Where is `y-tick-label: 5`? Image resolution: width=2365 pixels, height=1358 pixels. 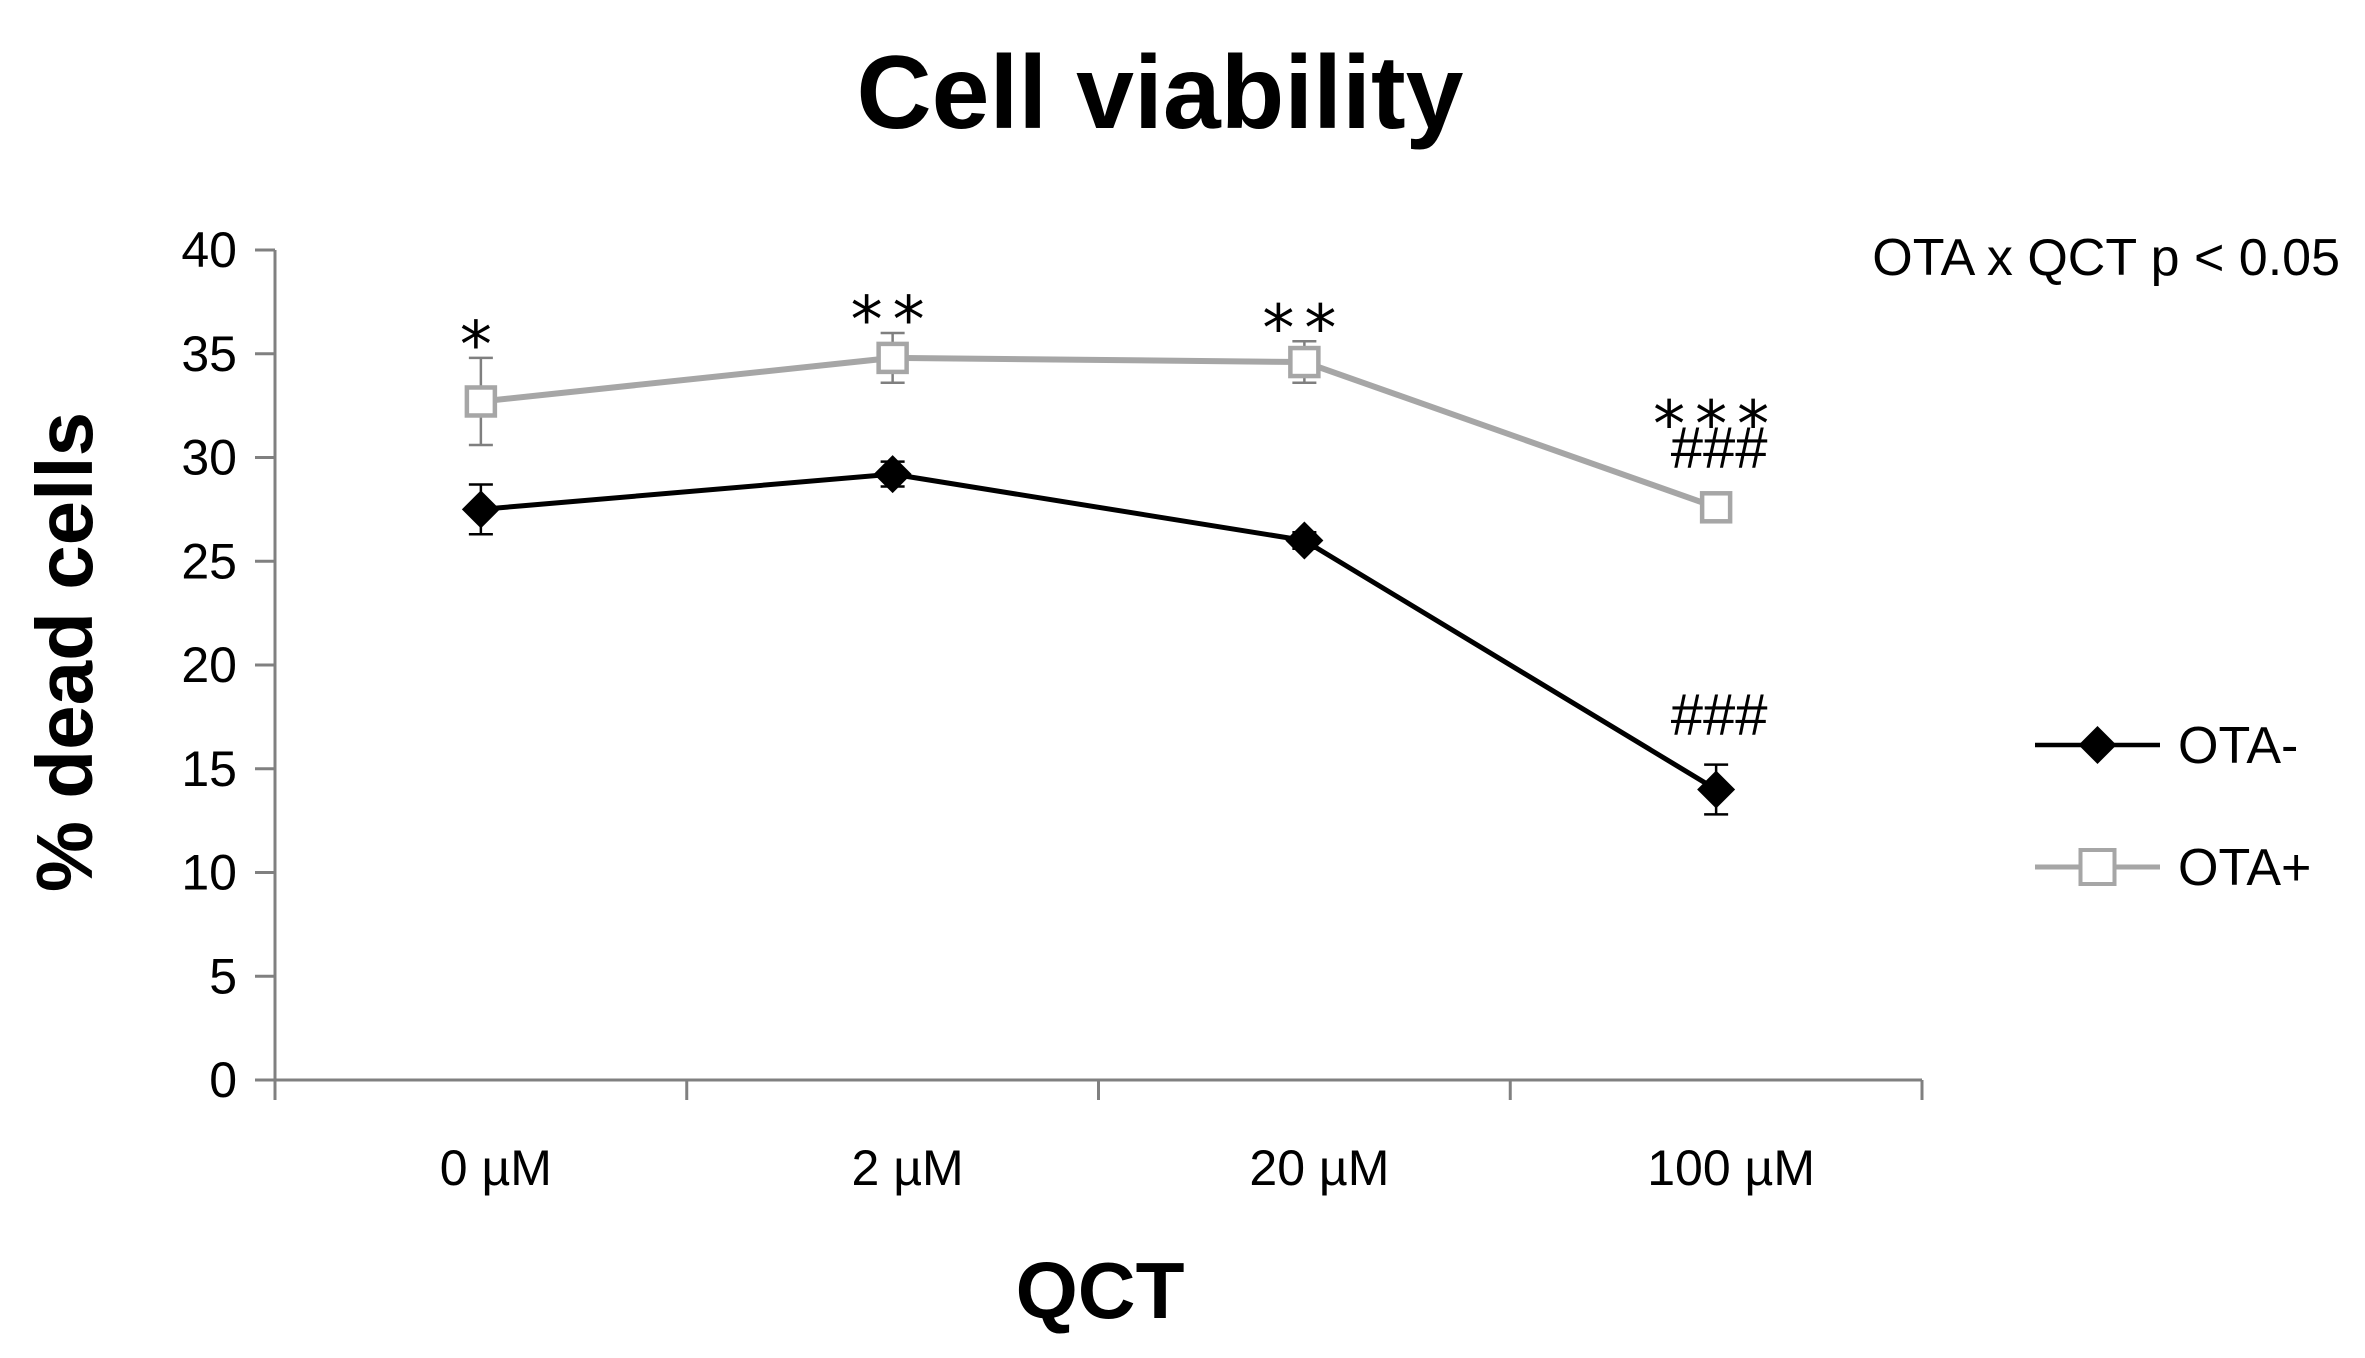 y-tick-label: 5 is located at coordinates (223, 976).